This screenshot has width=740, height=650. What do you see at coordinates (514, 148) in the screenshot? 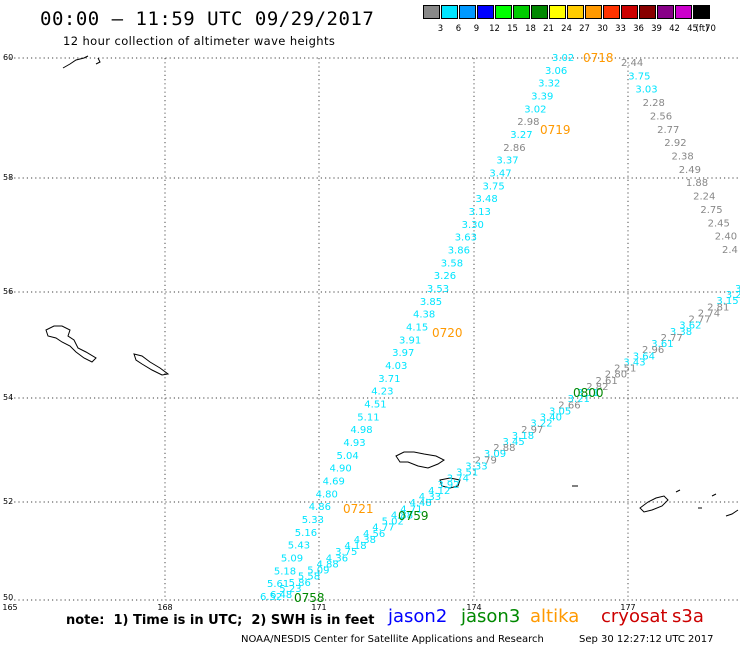
I see `swh-label-ascending: 2.86` at bounding box center [514, 148].